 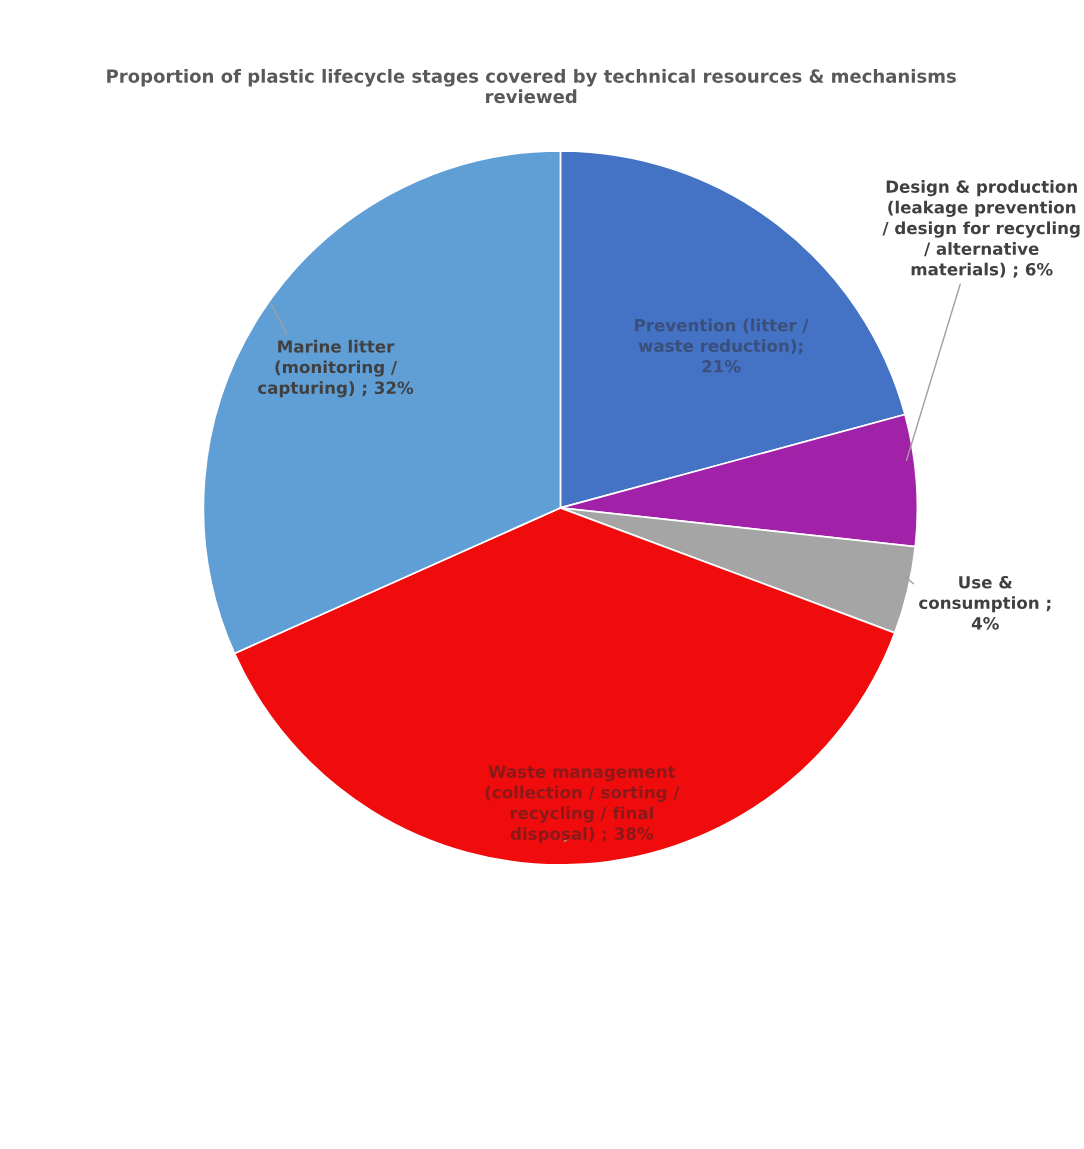 What do you see at coordinates (722, 345) in the screenshot?
I see `slice-label: Prevention (litter / waste reduction); 21%` at bounding box center [722, 345].